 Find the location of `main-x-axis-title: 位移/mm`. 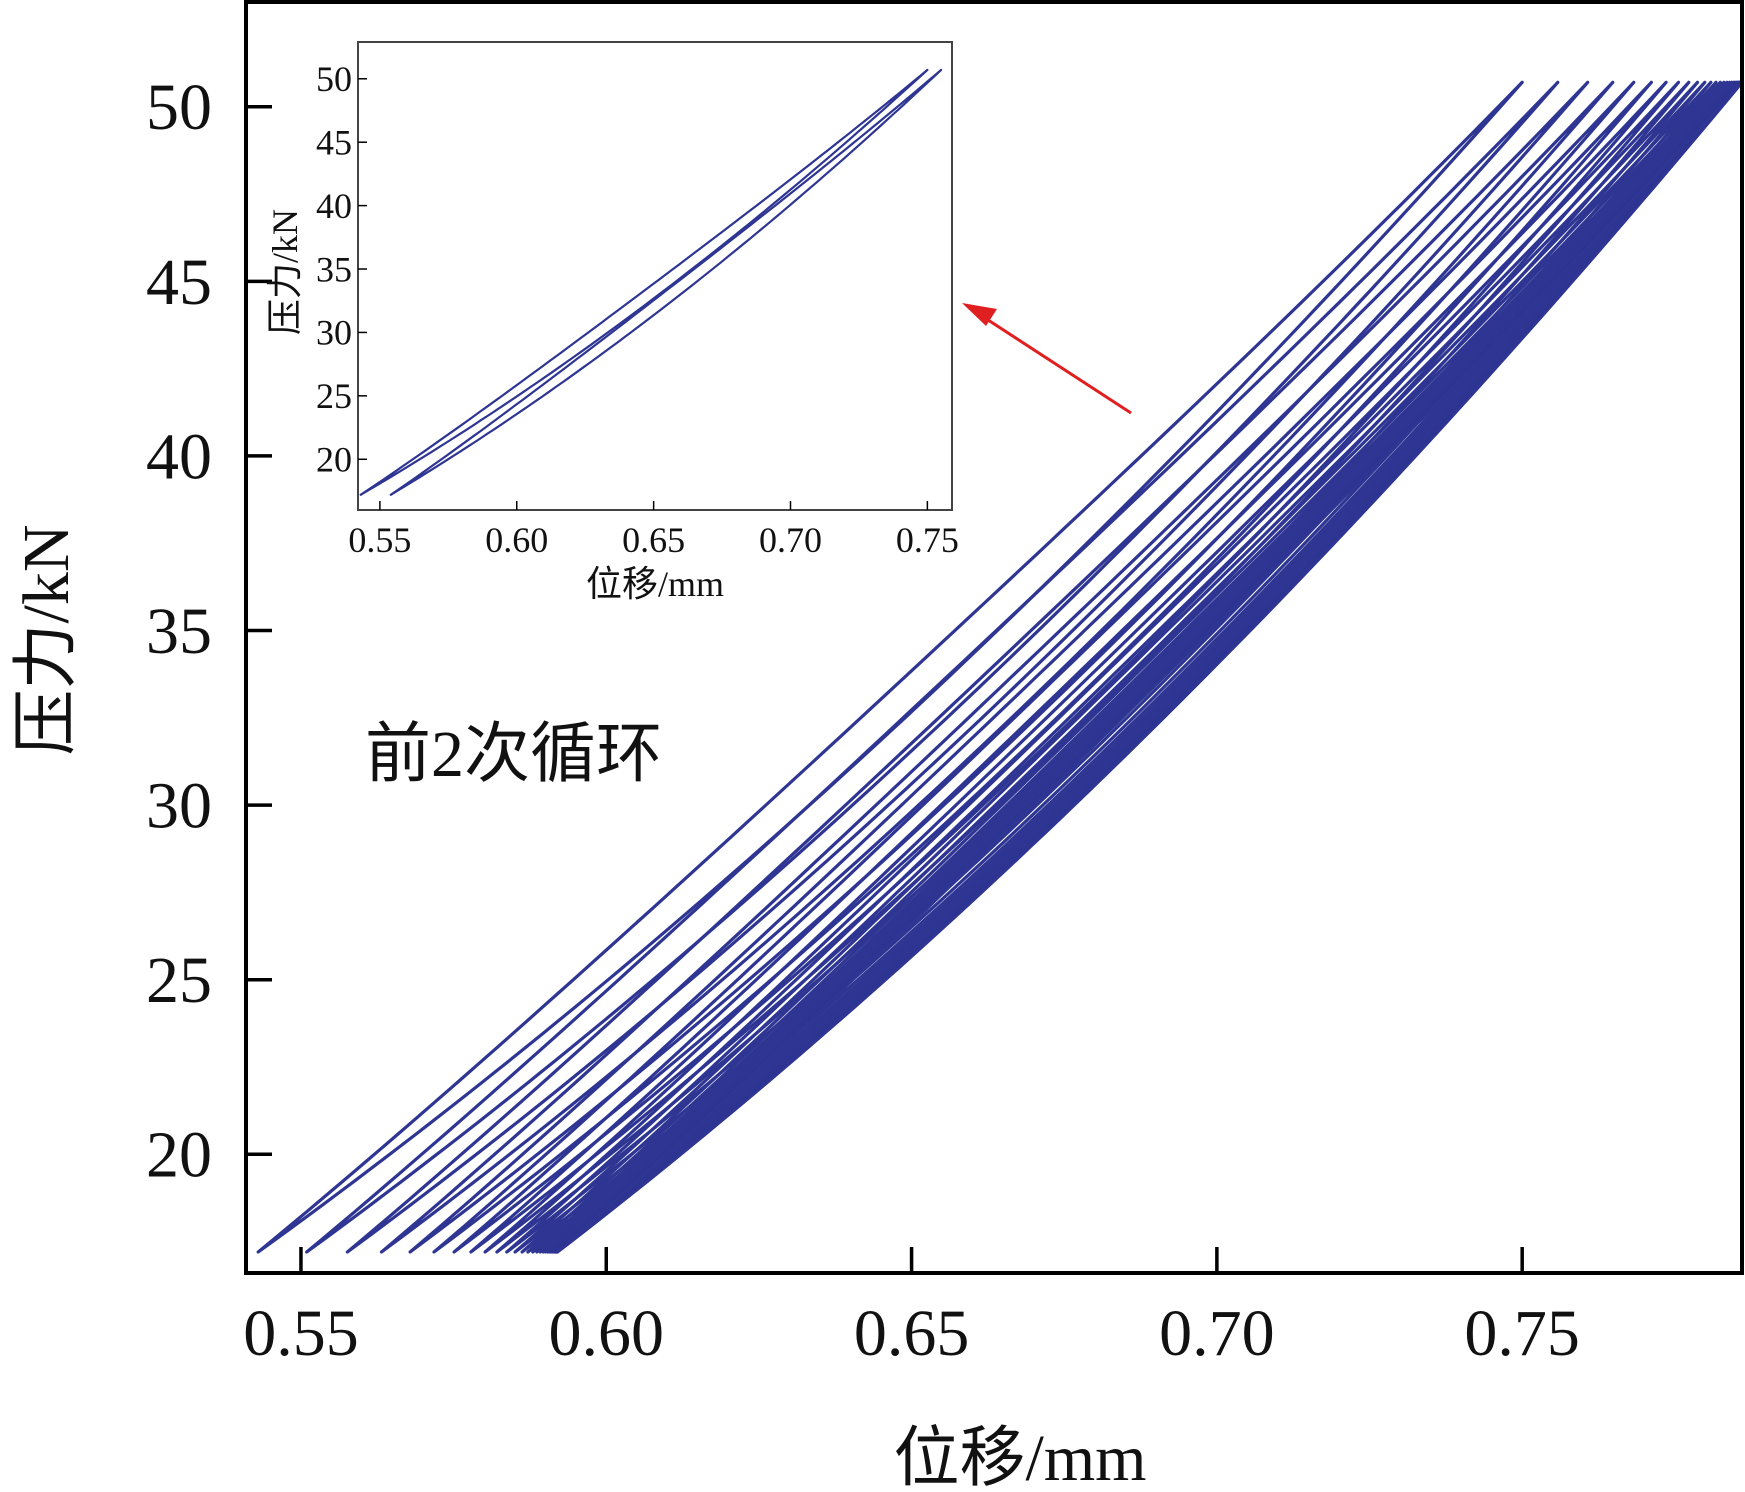

main-x-axis-title: 位移/mm is located at coordinates (1019, 1457).